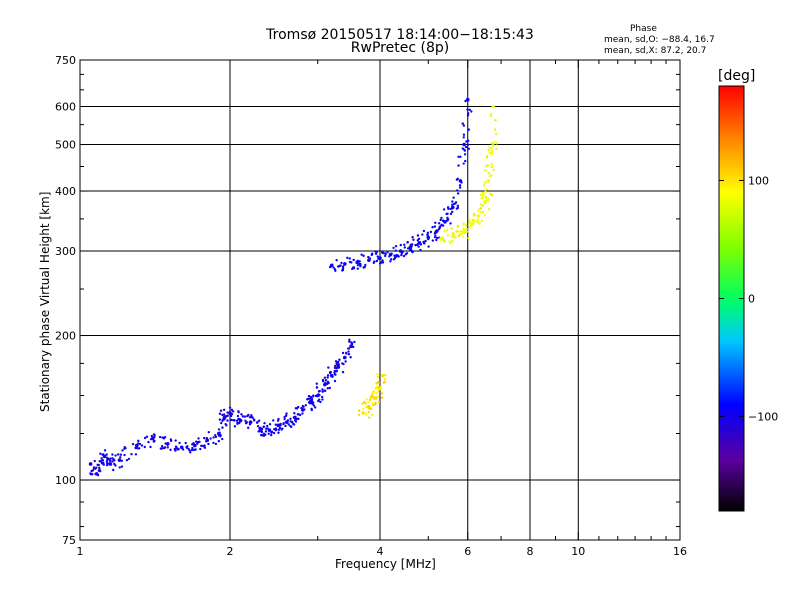  Describe the element at coordinates (400, 35) in the screenshot. I see `chart-title: Tromsø 20150517 18:14:00−18:15:43` at that location.